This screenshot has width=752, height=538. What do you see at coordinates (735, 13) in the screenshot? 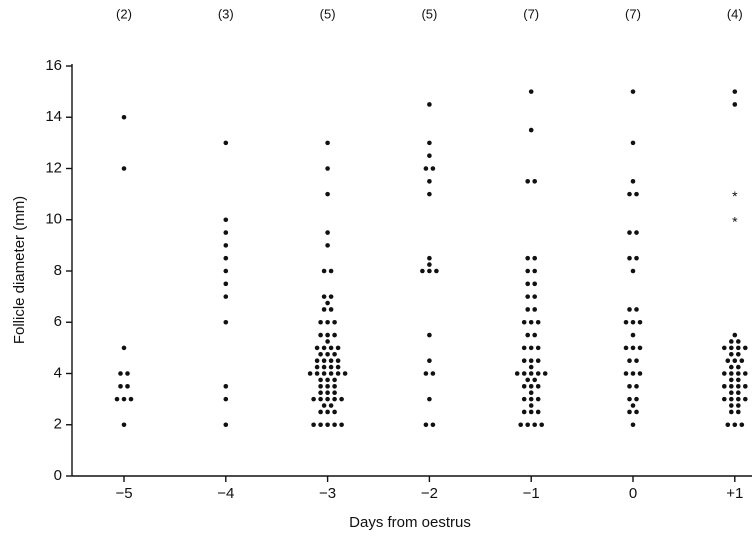
I see `group-label: (4)` at bounding box center [735, 13].